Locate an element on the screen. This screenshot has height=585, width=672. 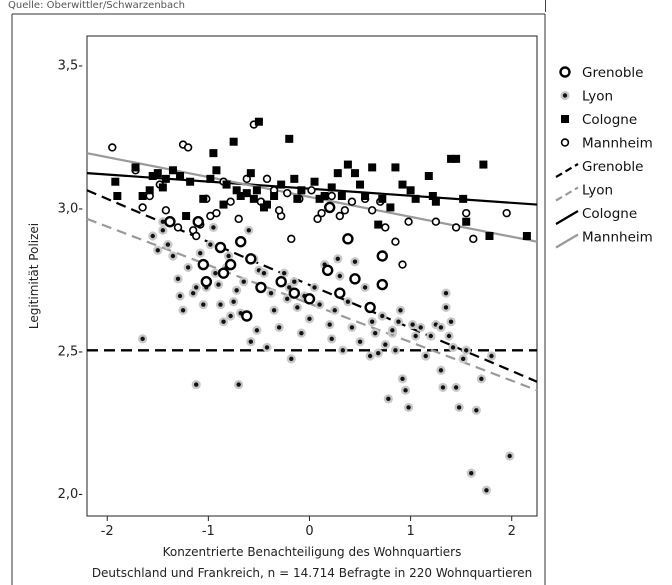
x-tick-label: 1 is located at coordinates (410, 531).